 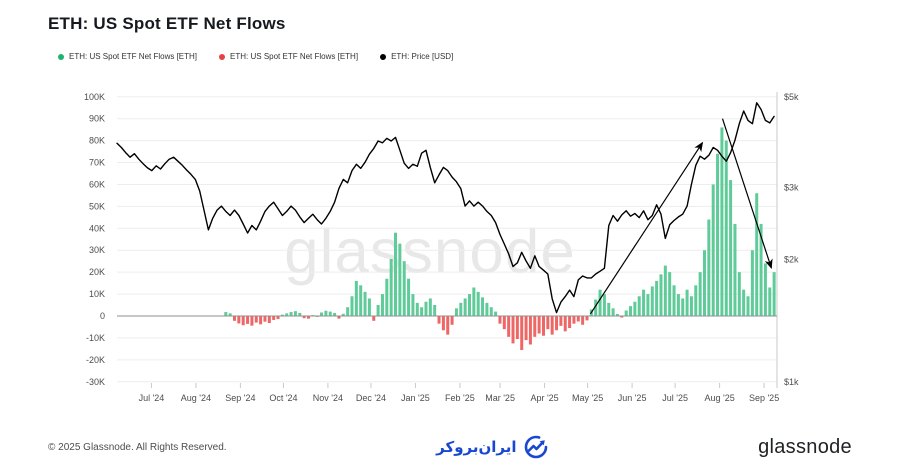 I want to click on svg-text: Sep '24, so click(x=240, y=398).